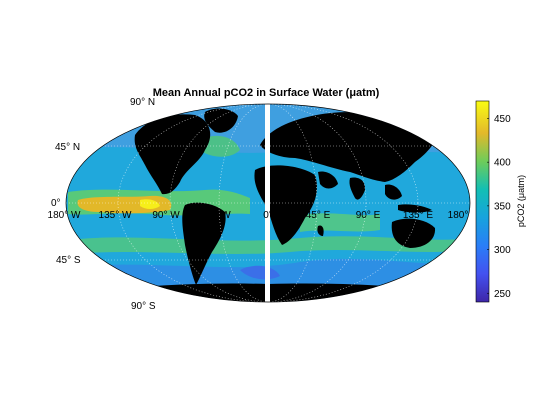 This screenshot has height=420, width=560. Describe the element at coordinates (268, 215) in the screenshot. I see `lon-label-0: 0°` at that location.